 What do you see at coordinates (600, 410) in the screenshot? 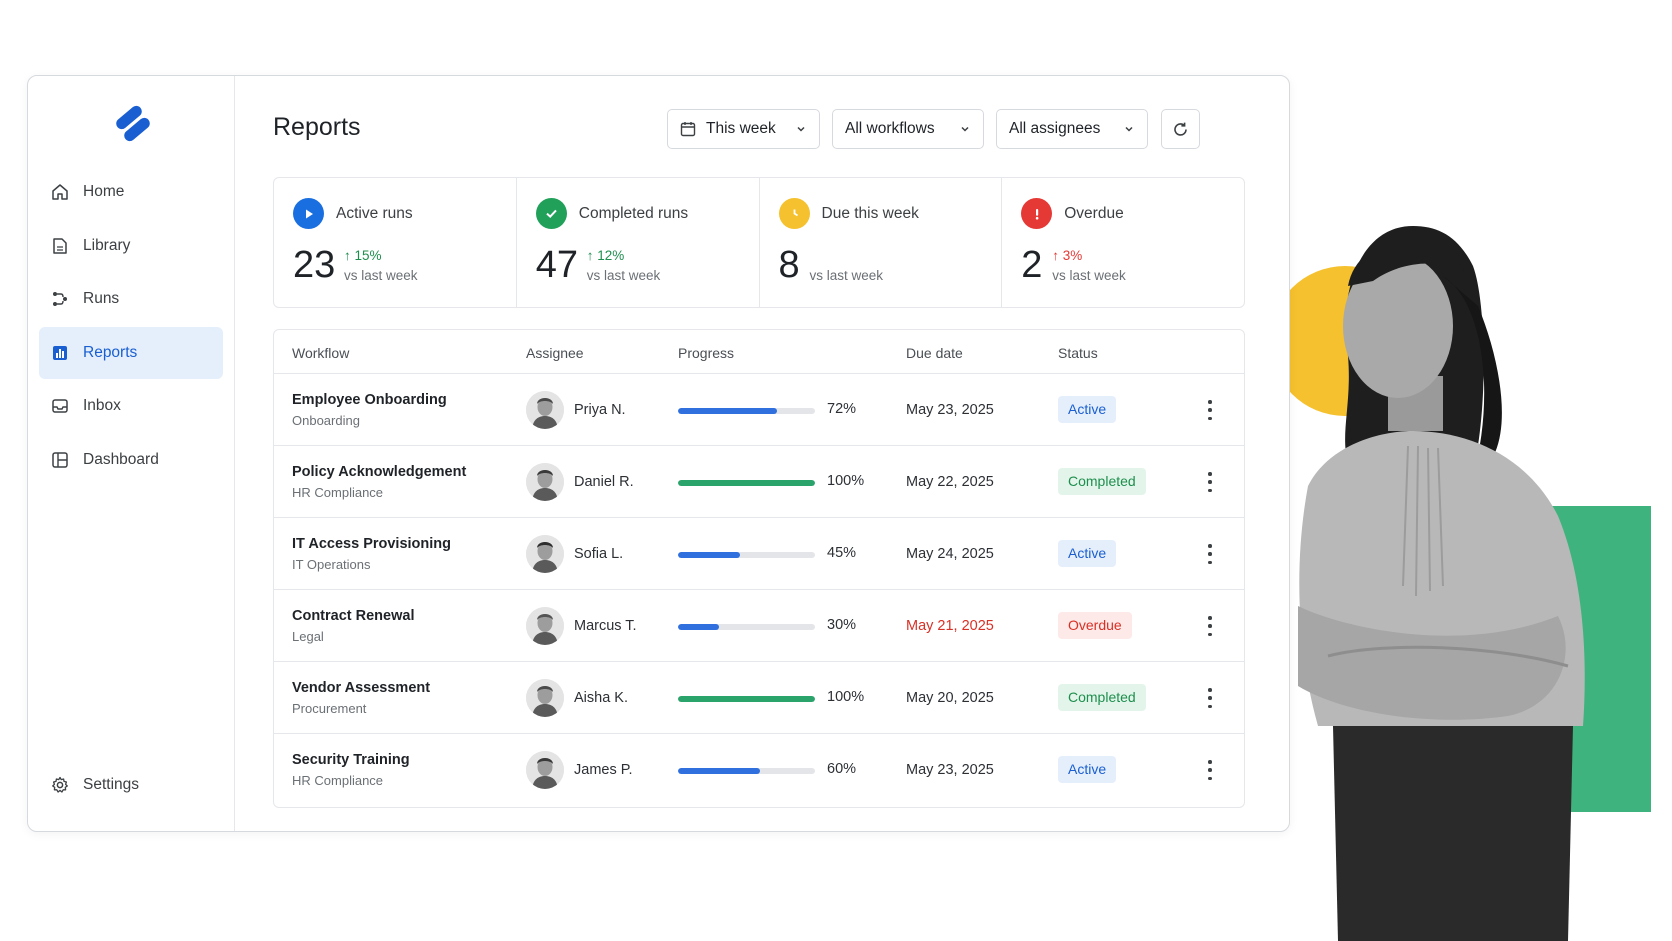
I see `assignee-name: Priya N.` at bounding box center [600, 410].